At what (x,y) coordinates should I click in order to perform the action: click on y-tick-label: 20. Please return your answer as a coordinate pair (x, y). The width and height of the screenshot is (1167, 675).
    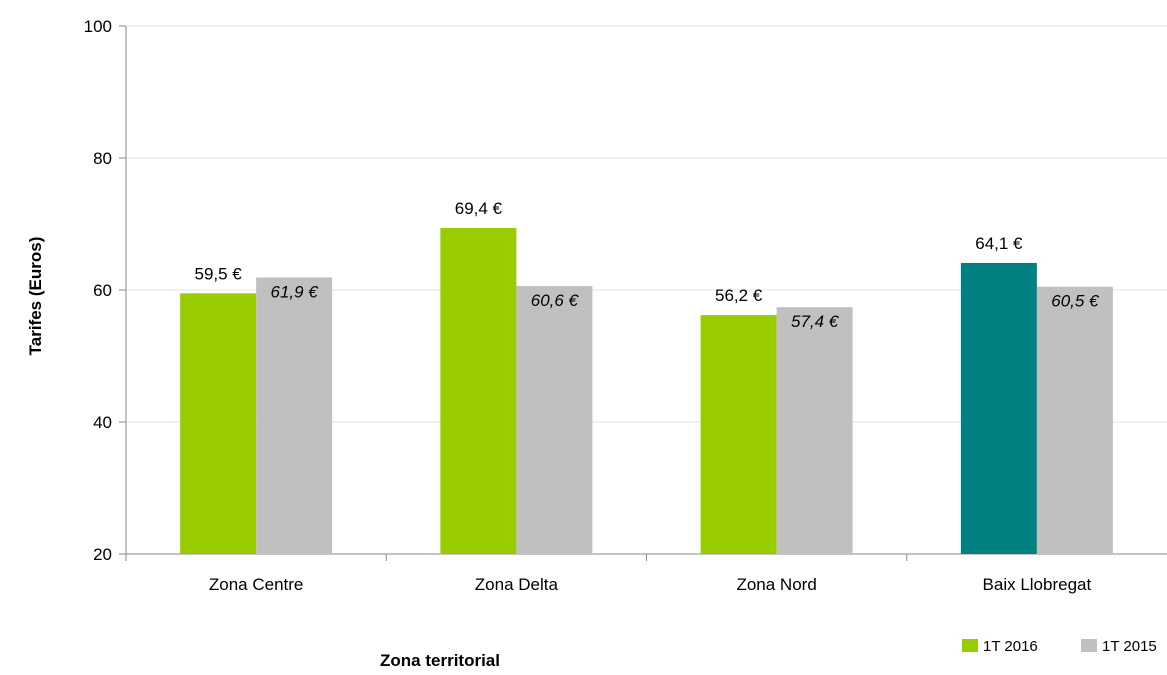
    Looking at the image, I should click on (102, 554).